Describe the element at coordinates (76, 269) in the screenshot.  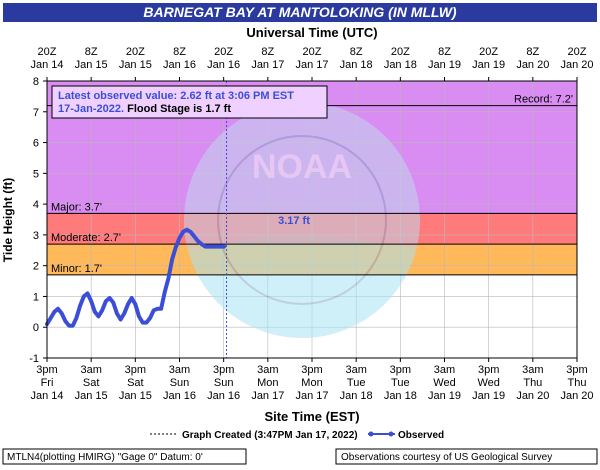
I see `minor-label: Minor: 1.7'` at that location.